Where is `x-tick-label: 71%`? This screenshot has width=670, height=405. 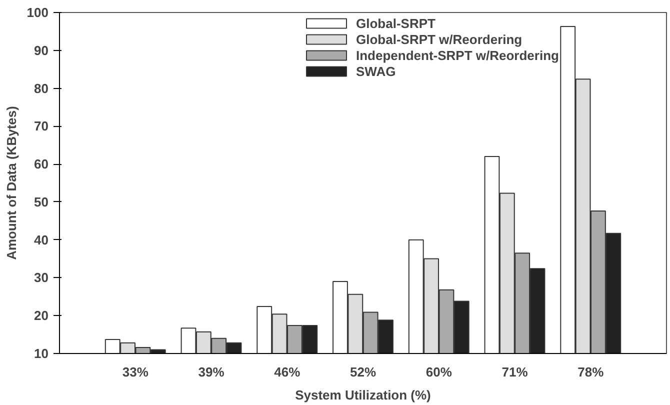
x-tick-label: 71% is located at coordinates (515, 372).